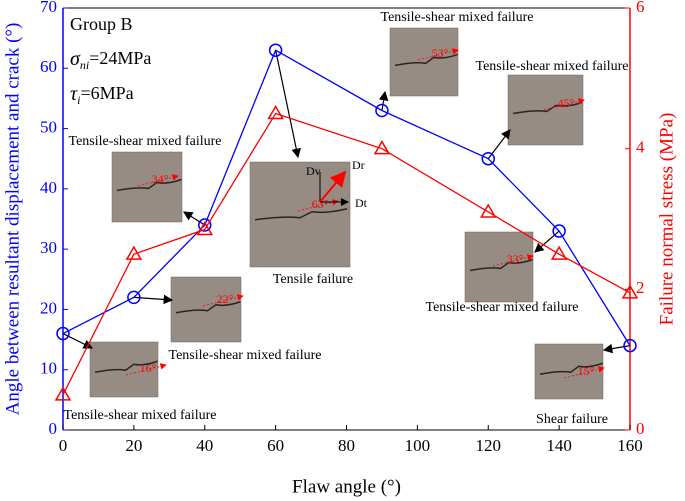 This screenshot has width=685, height=501. I want to click on vector-label: Dt, so click(361, 203).